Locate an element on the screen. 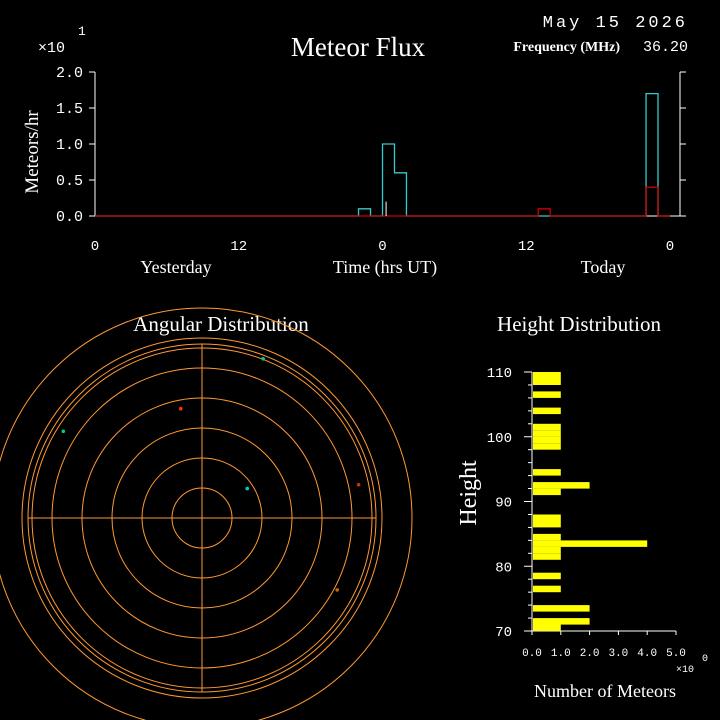 The height and width of the screenshot is (720, 720). flux-y-axis-label: Meteors/hr is located at coordinates (32, 152).